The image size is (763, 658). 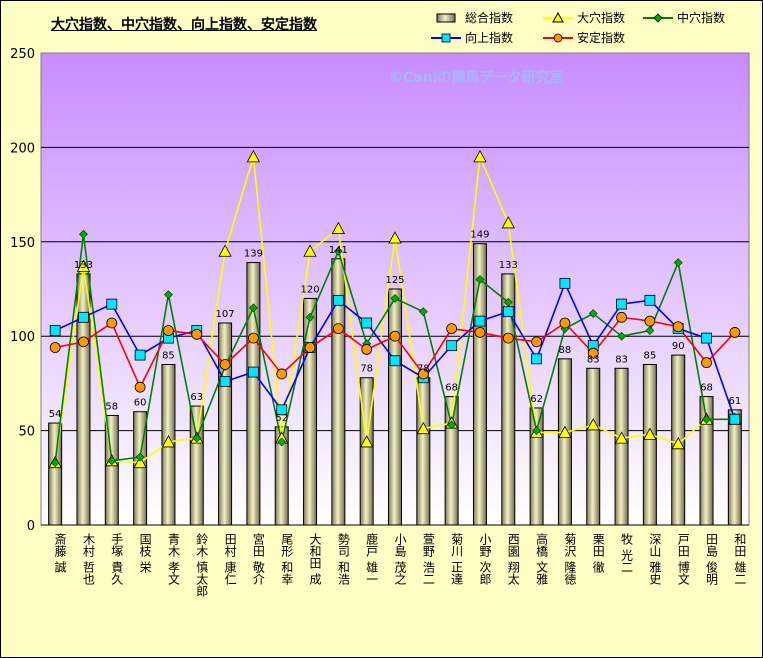 I want to click on x-tick-label: 萱野 浩二, so click(x=428, y=559).